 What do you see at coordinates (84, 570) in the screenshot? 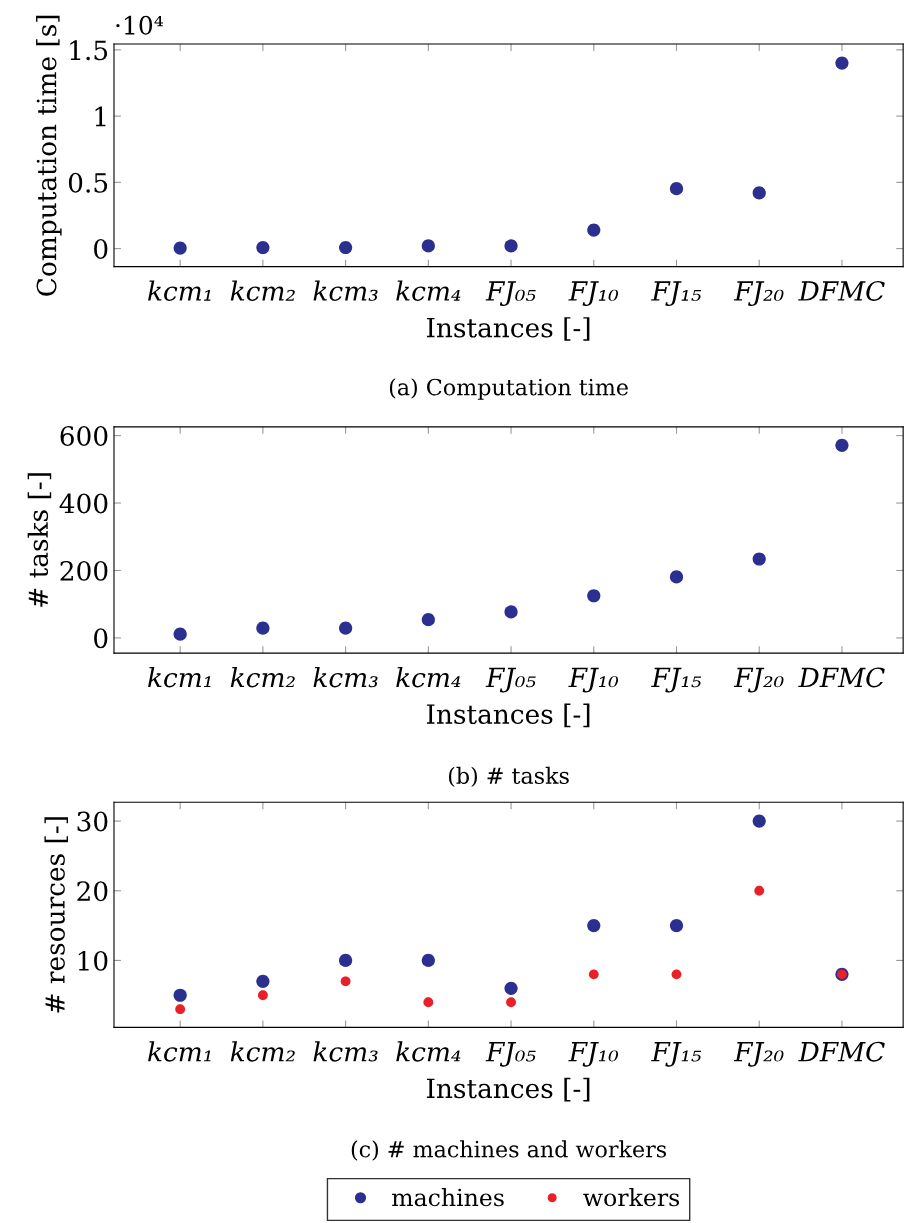
I see `y-tick-label: 200` at bounding box center [84, 570].